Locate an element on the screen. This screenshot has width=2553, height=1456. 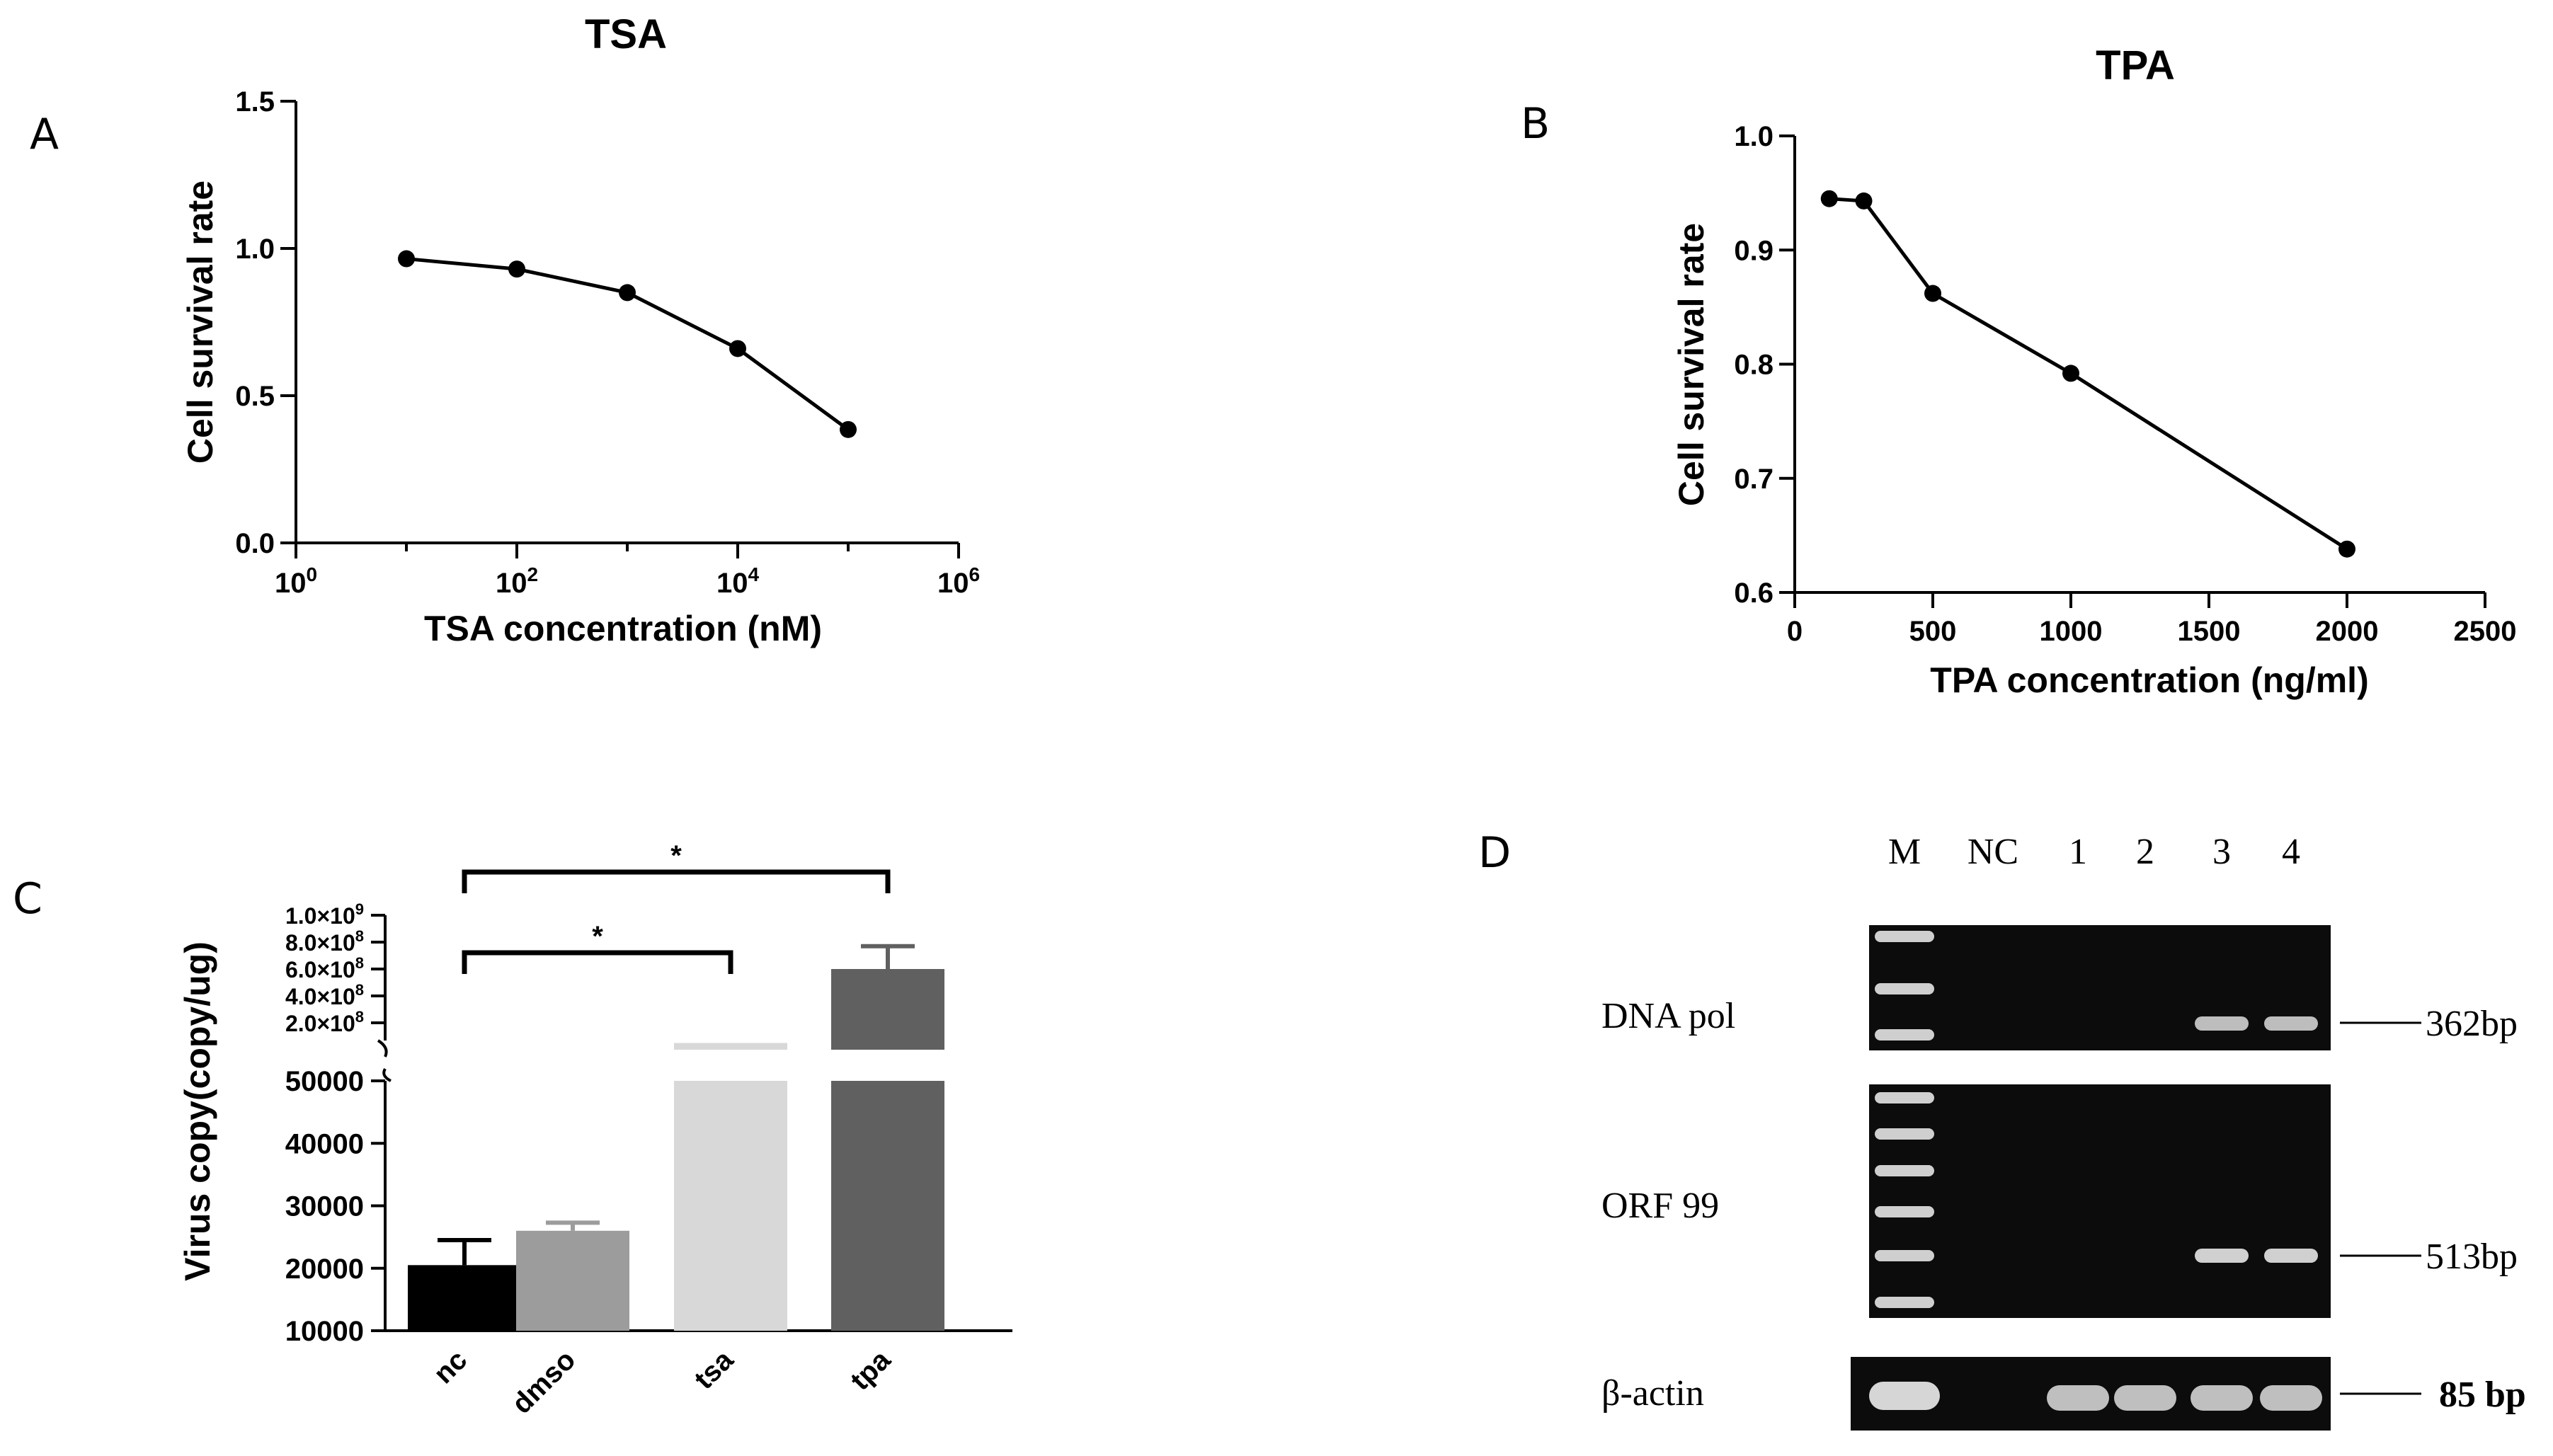
chart-c-bar-dmso is located at coordinates (572, 1280).